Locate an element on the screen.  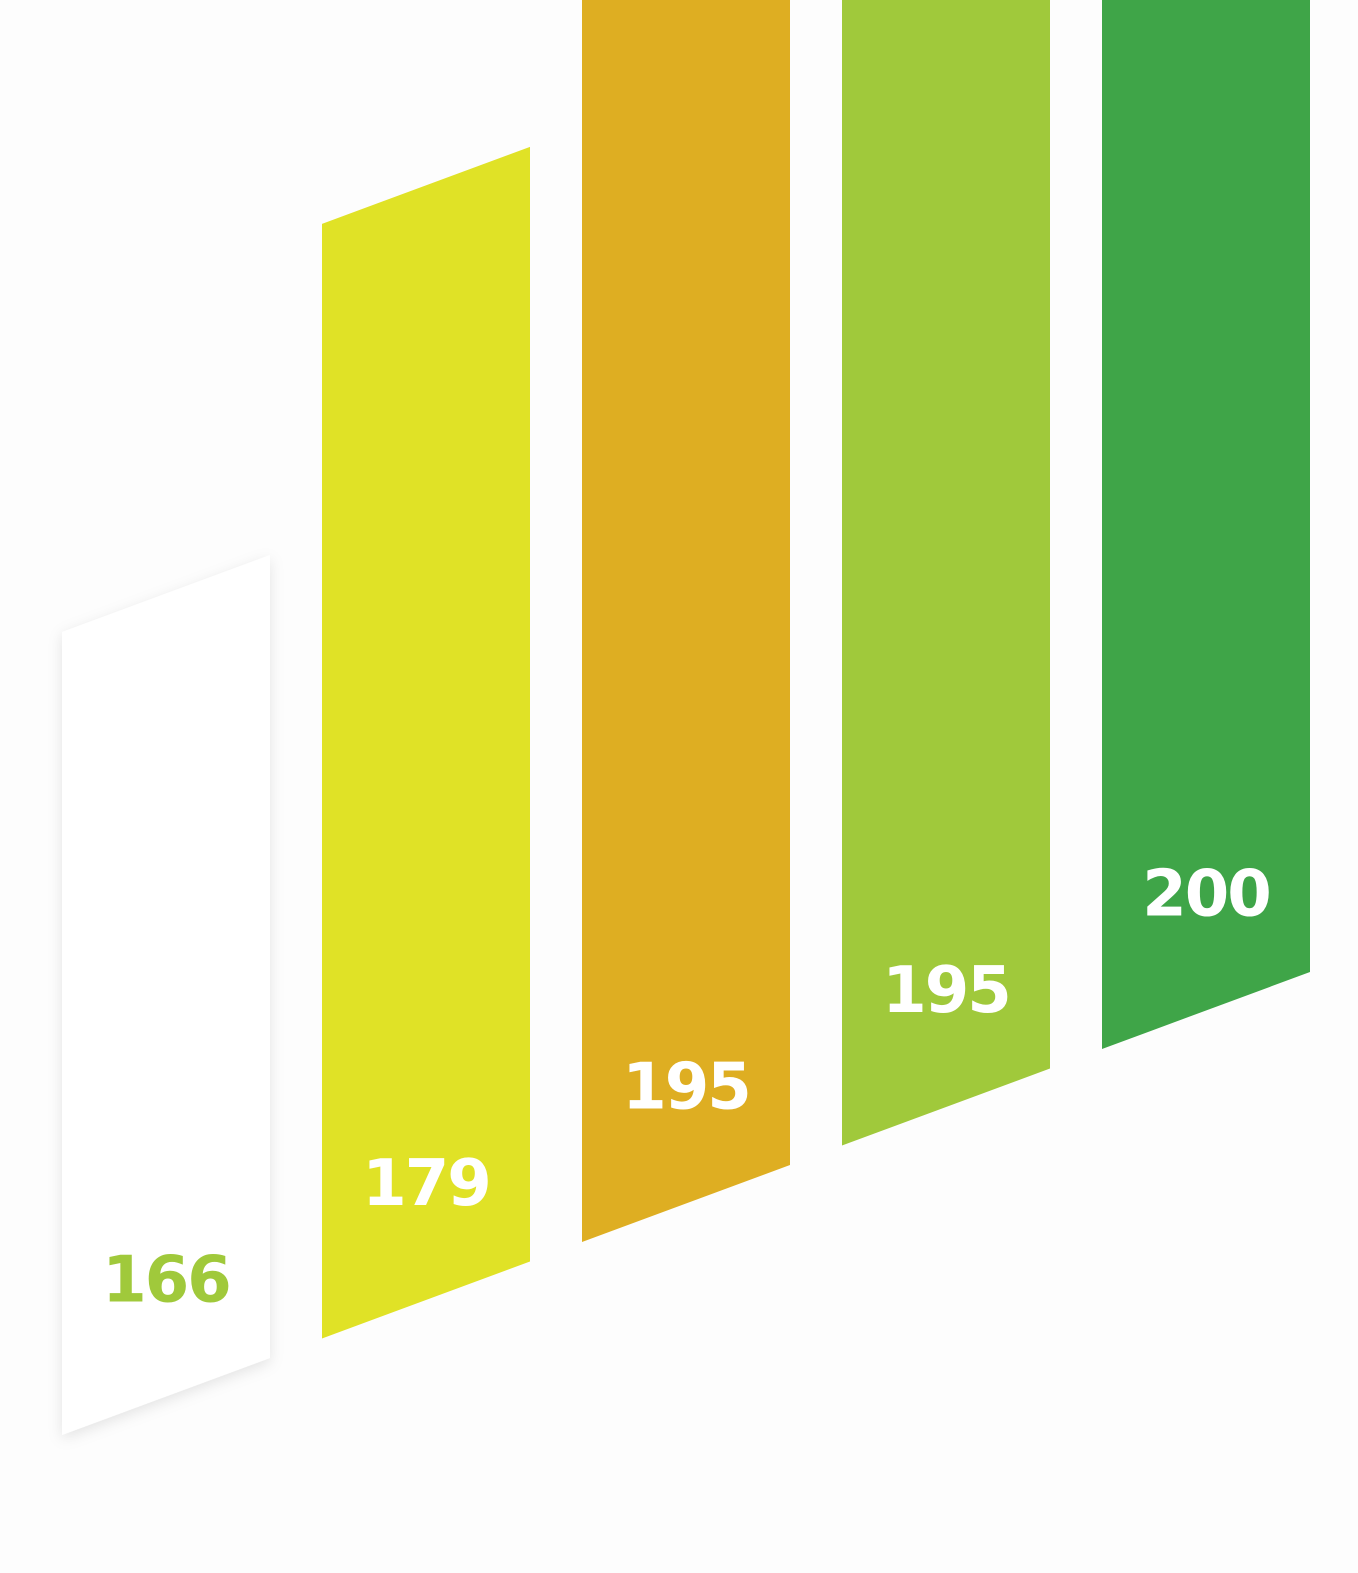
bar-value-label-4: 195 is located at coordinates (946, 991).